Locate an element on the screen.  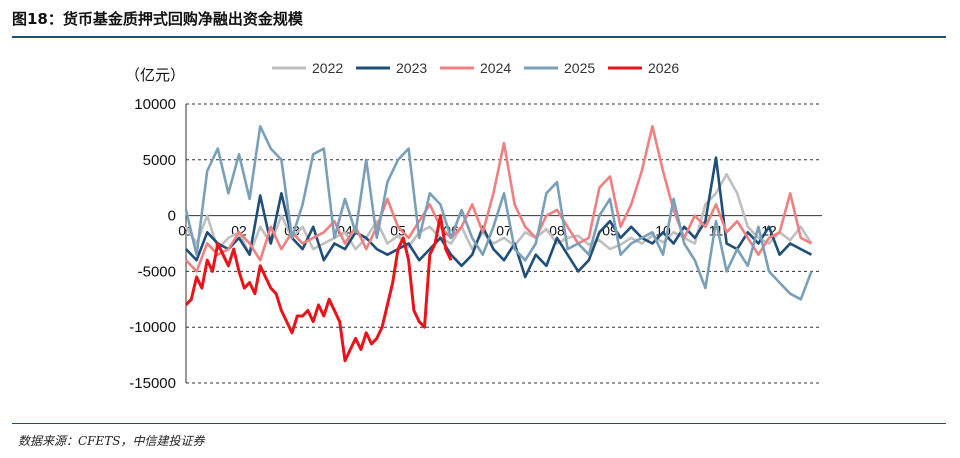
x-tick-label: 08 is located at coordinates (557, 231).